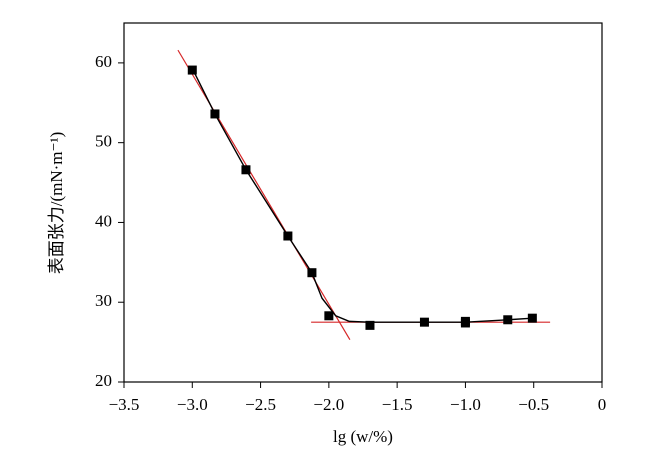 This screenshot has width=647, height=457. What do you see at coordinates (533, 404) in the screenshot?
I see `x-tick-label: −0.5` at bounding box center [533, 404].